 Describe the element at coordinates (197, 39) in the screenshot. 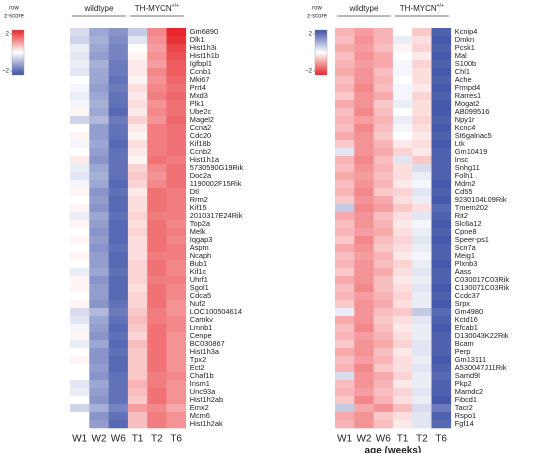

I see `row-label: Dlk1` at that location.